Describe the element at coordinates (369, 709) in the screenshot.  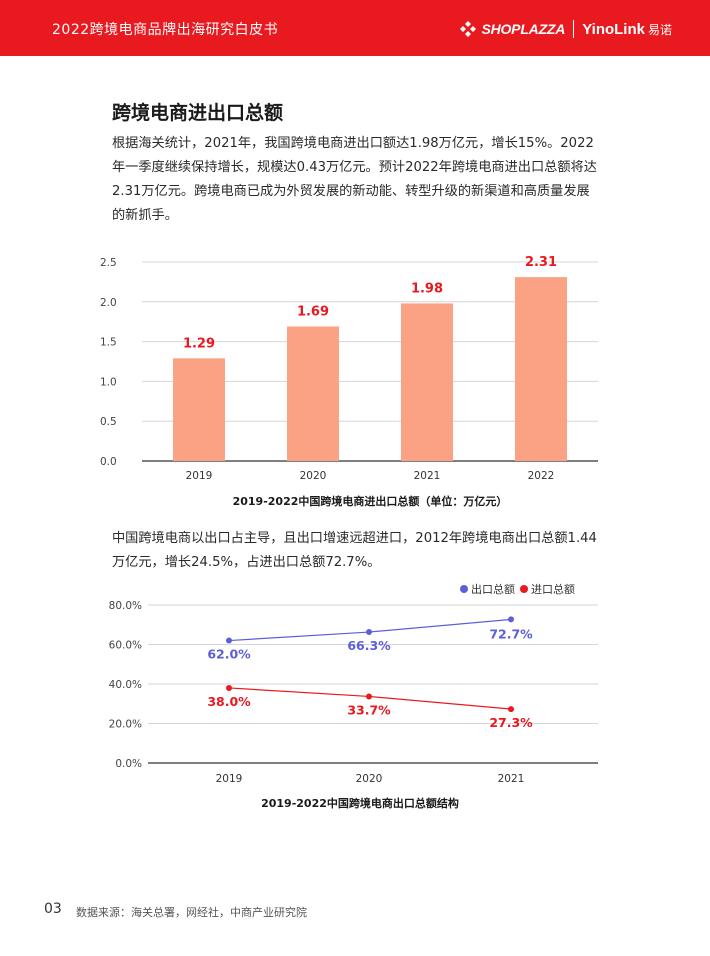
I see `point-value-label: 33.7%` at that location.